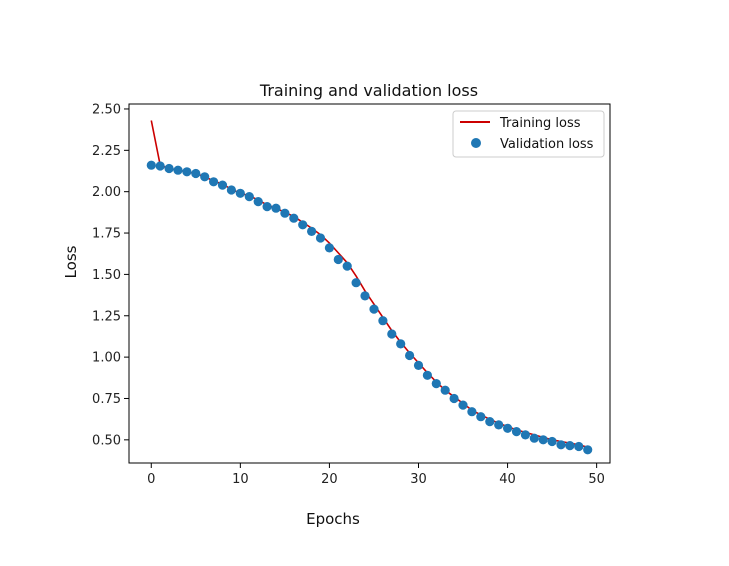 The image size is (729, 566). What do you see at coordinates (333, 519) in the screenshot?
I see `x-axis-label: Epochs` at bounding box center [333, 519].